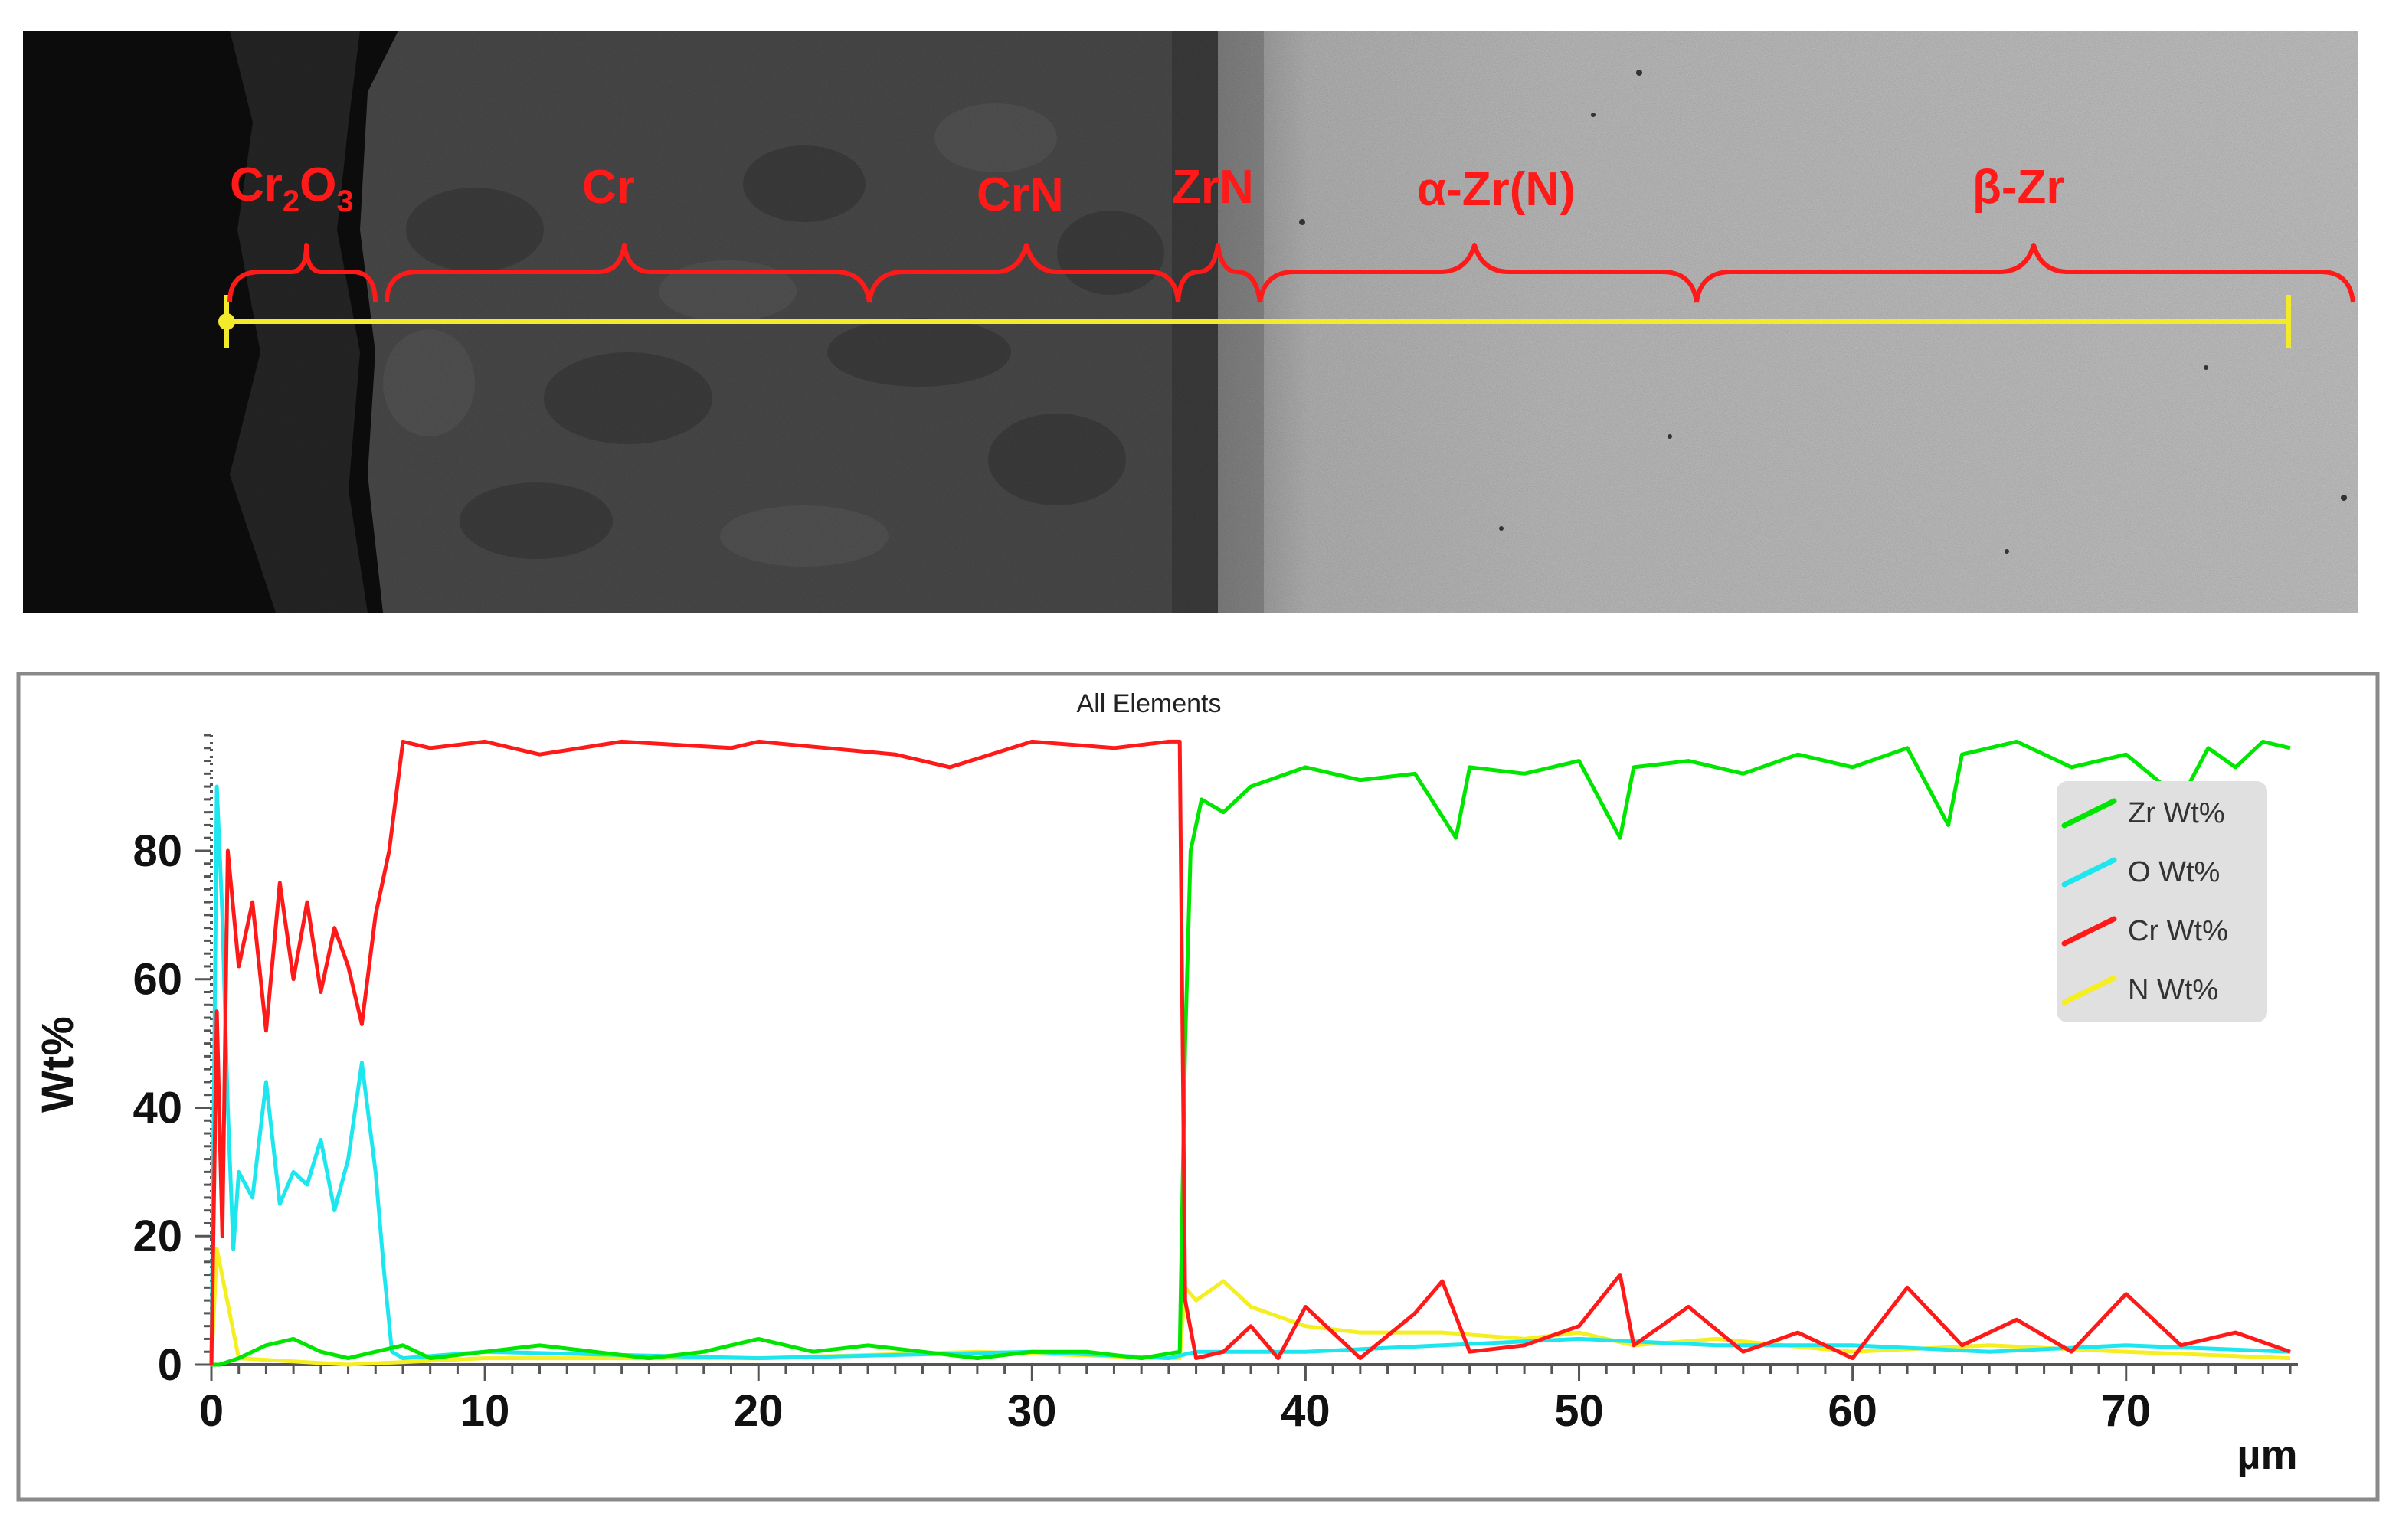 The width and height of the screenshot is (2399, 1540). Describe the element at coordinates (1020, 194) in the screenshot. I see `label-crn: CrN` at that location.